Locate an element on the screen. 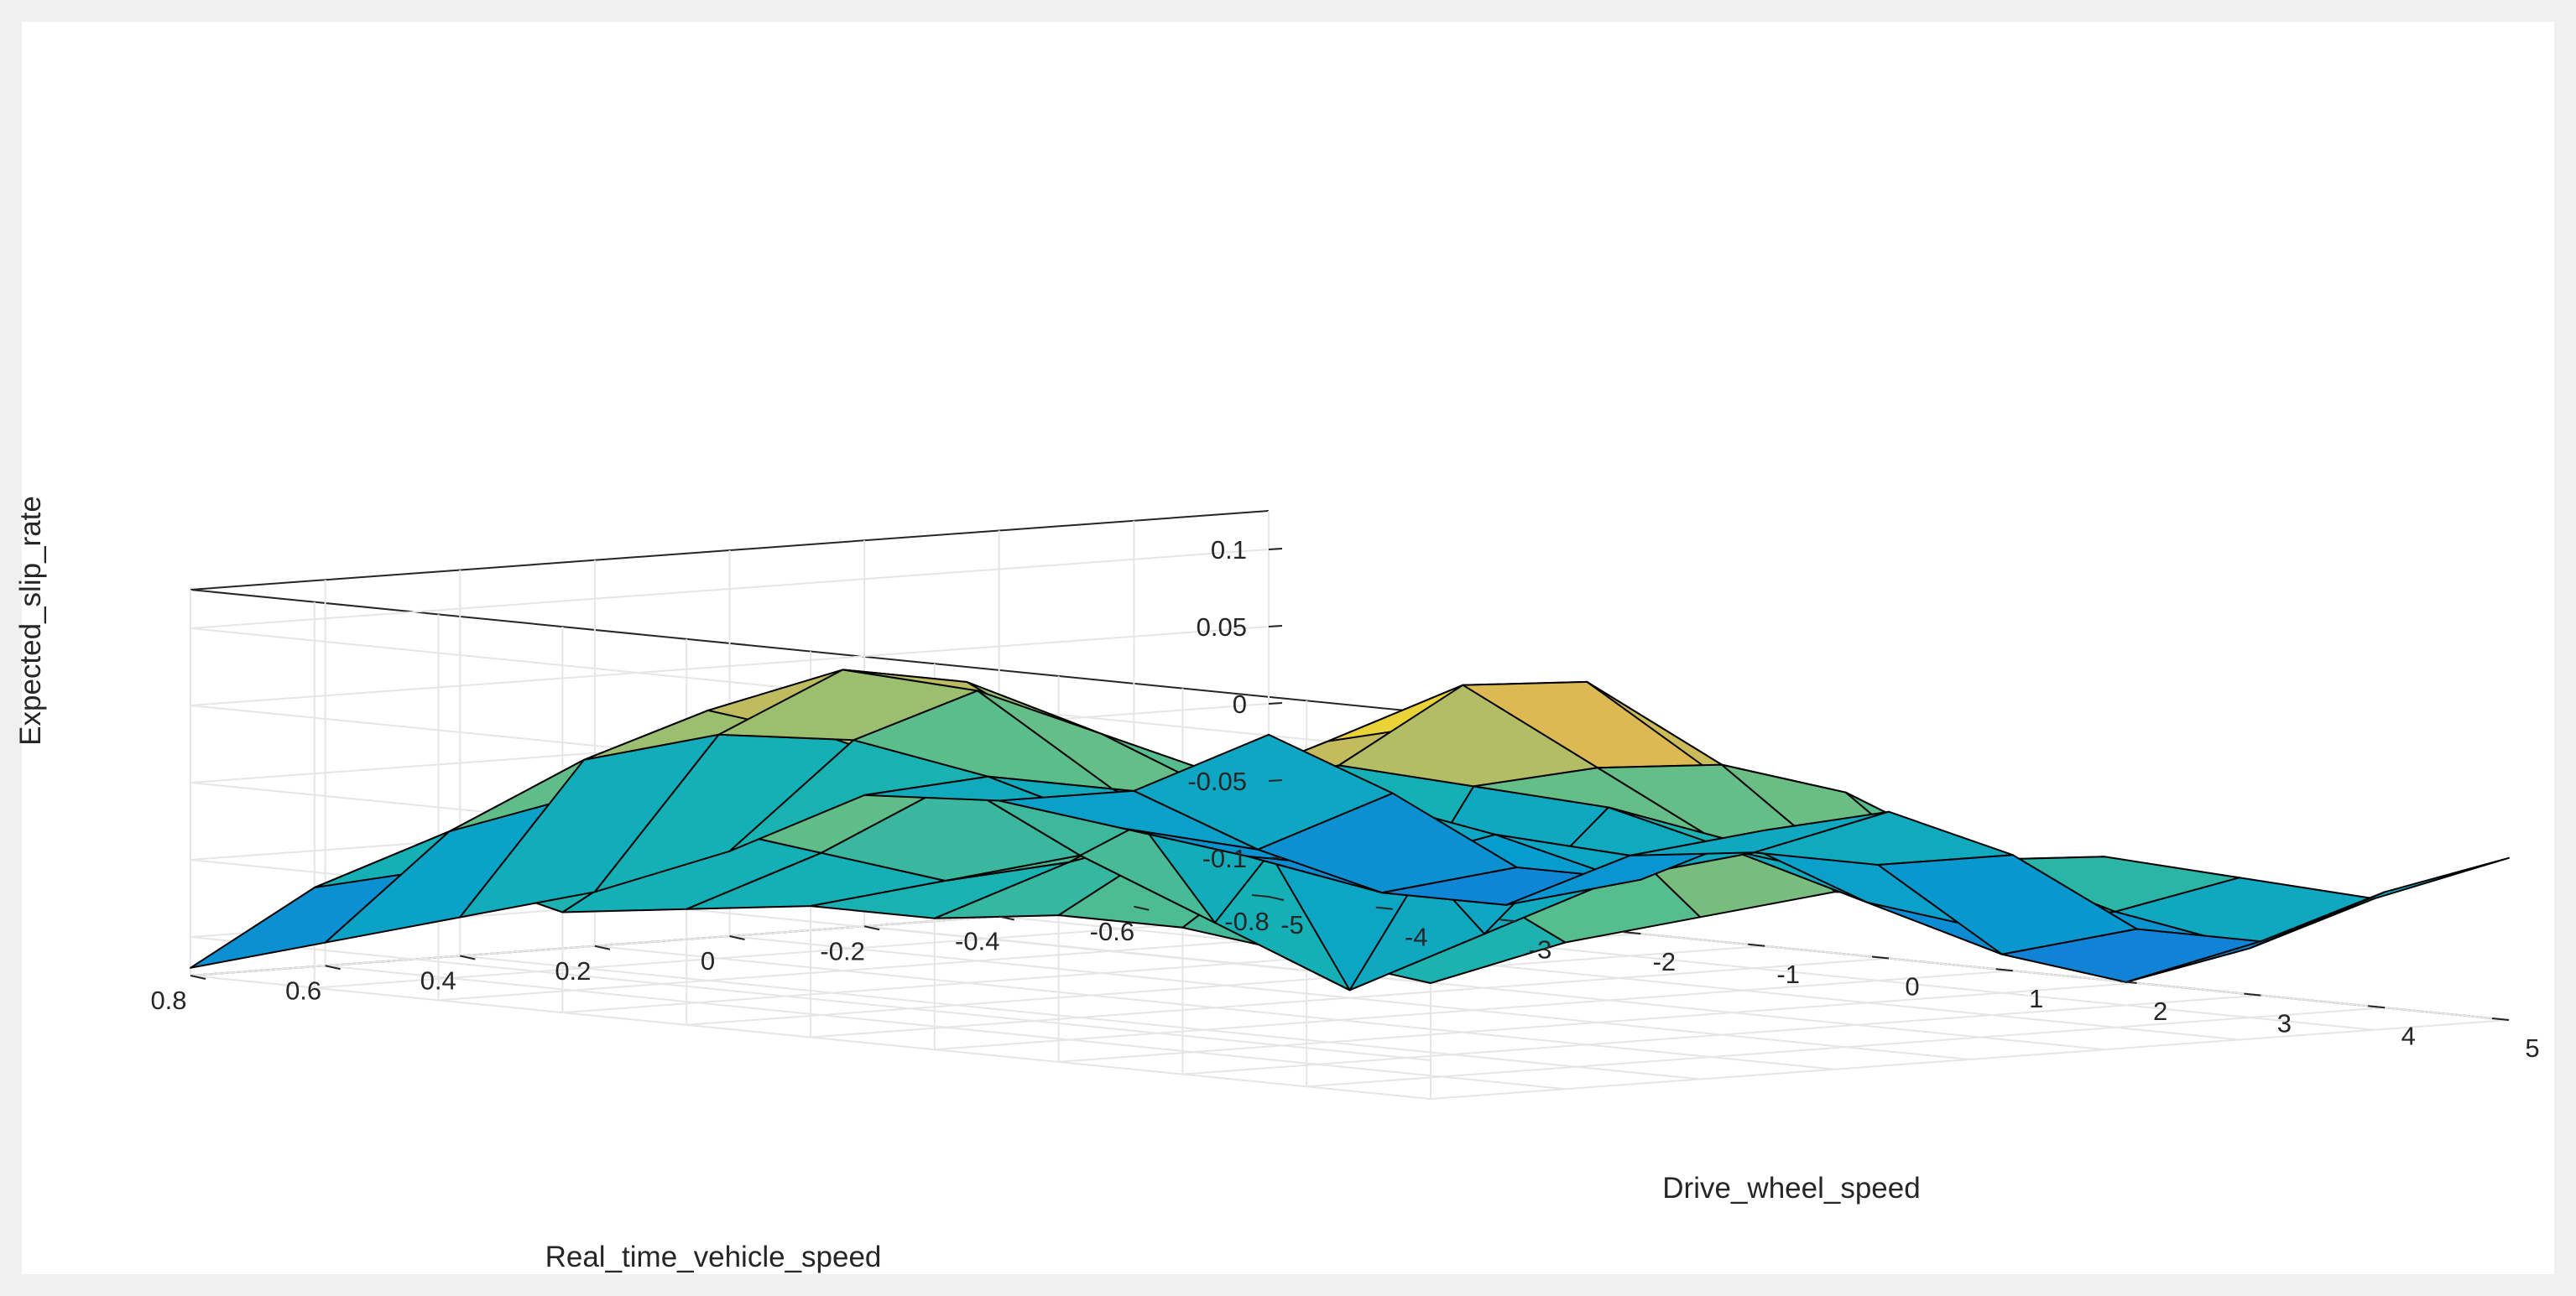 The image size is (2576, 1296). z-tick-label: -0.1 is located at coordinates (1224, 858).